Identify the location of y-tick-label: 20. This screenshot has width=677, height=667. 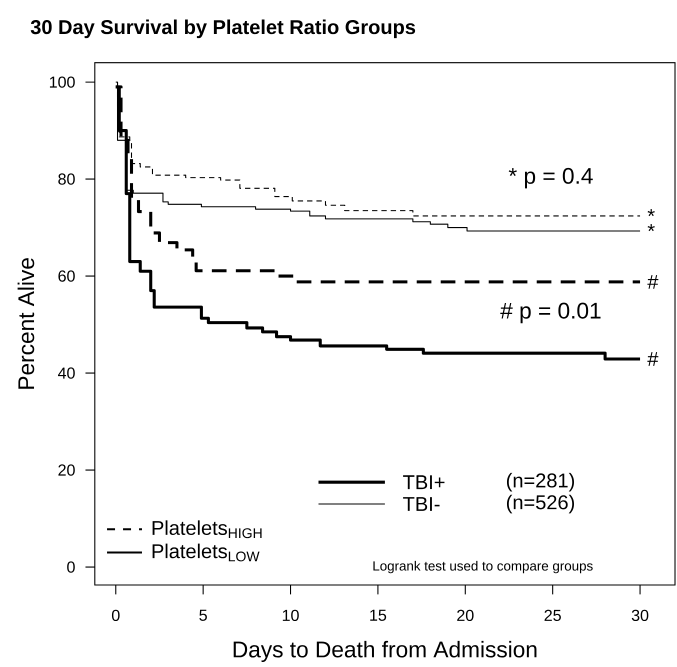
(66, 470).